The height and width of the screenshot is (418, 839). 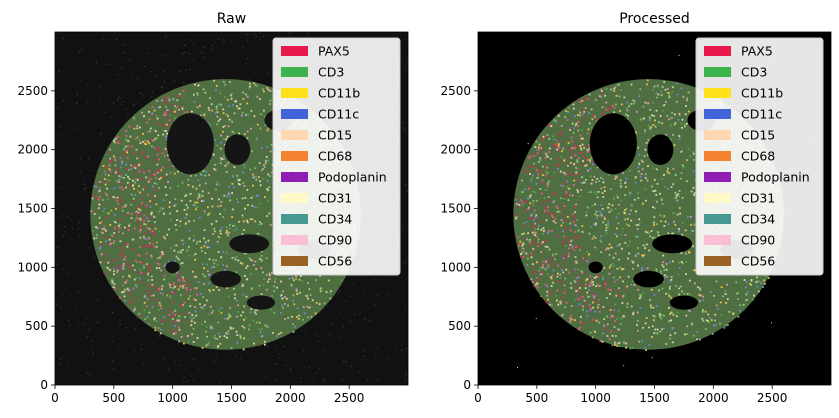 What do you see at coordinates (231, 19) in the screenshot?
I see `panel-title: Raw` at bounding box center [231, 19].